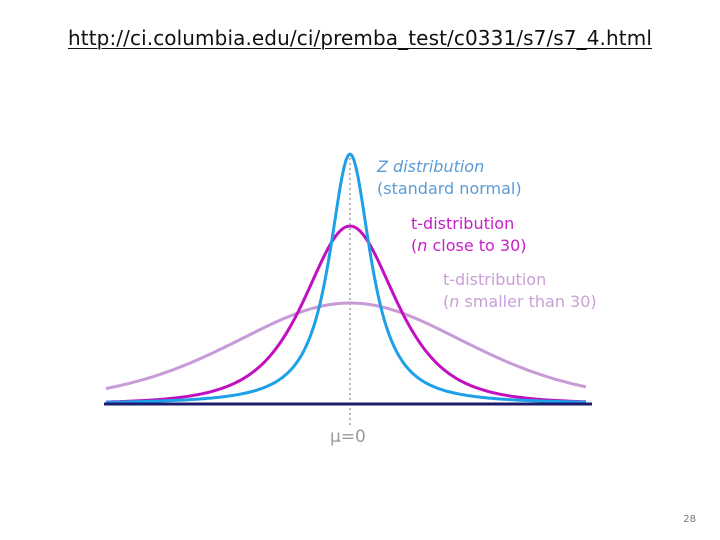  What do you see at coordinates (346, 345) in the screenshot?
I see `small-n-t-curve` at bounding box center [346, 345].